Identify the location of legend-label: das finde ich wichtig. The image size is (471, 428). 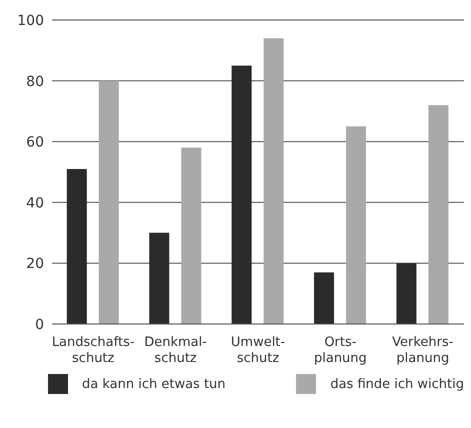
(397, 384).